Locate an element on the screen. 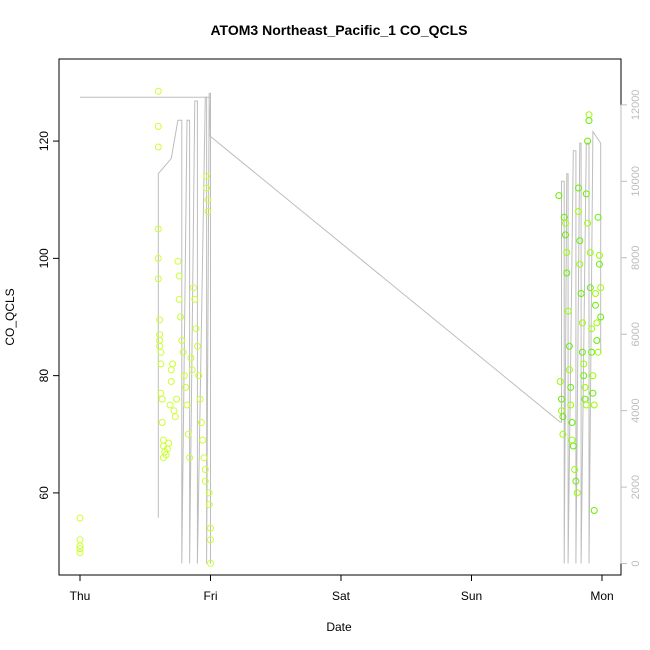 The height and width of the screenshot is (650, 650). chart-title: ATOM3 Northeast_Pacific_1 CO_QCLS is located at coordinates (338, 30).